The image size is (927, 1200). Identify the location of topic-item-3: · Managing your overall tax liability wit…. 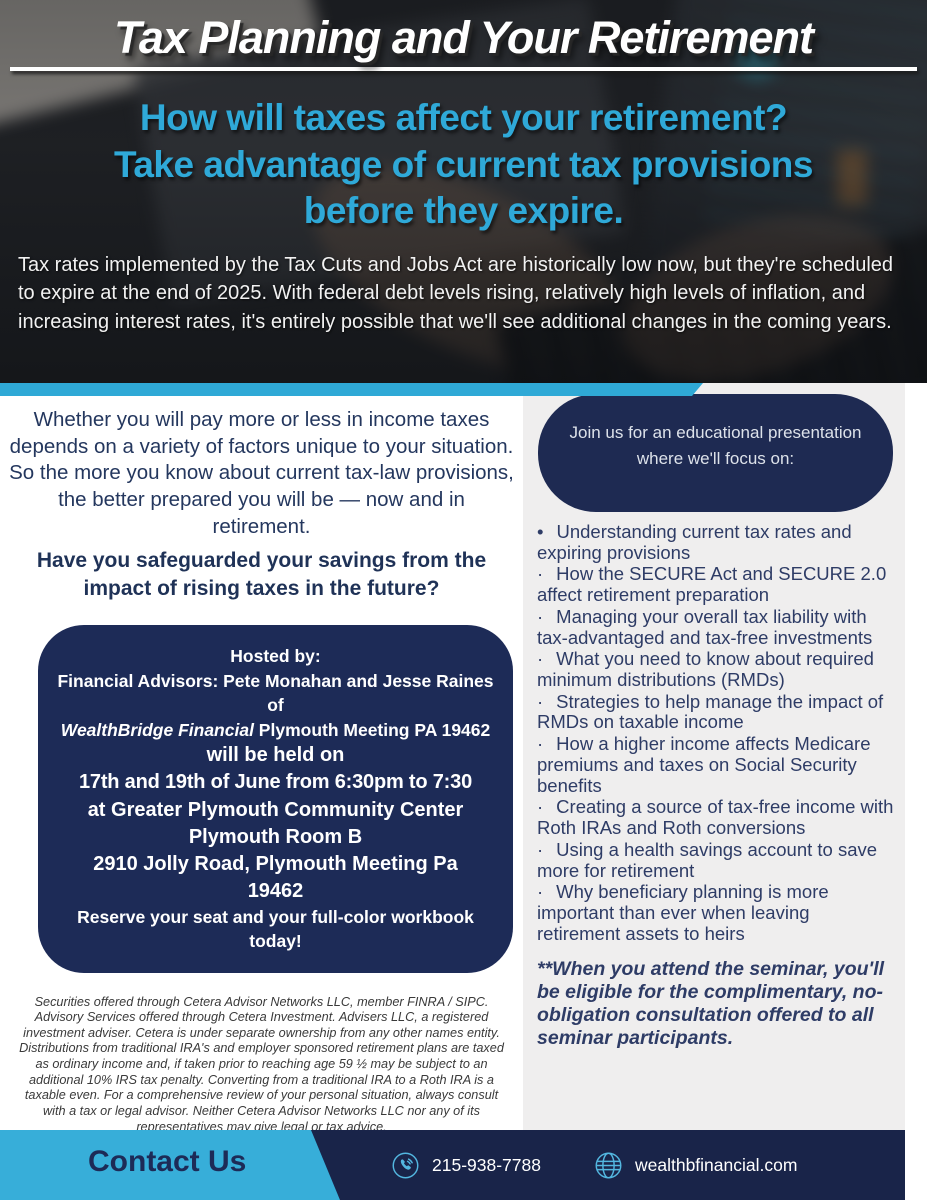
(717, 626).